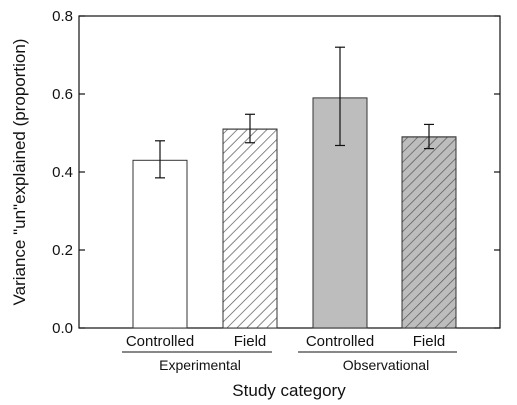 The width and height of the screenshot is (517, 405). What do you see at coordinates (62, 328) in the screenshot?
I see `y-tick-label: 0.0` at bounding box center [62, 328].